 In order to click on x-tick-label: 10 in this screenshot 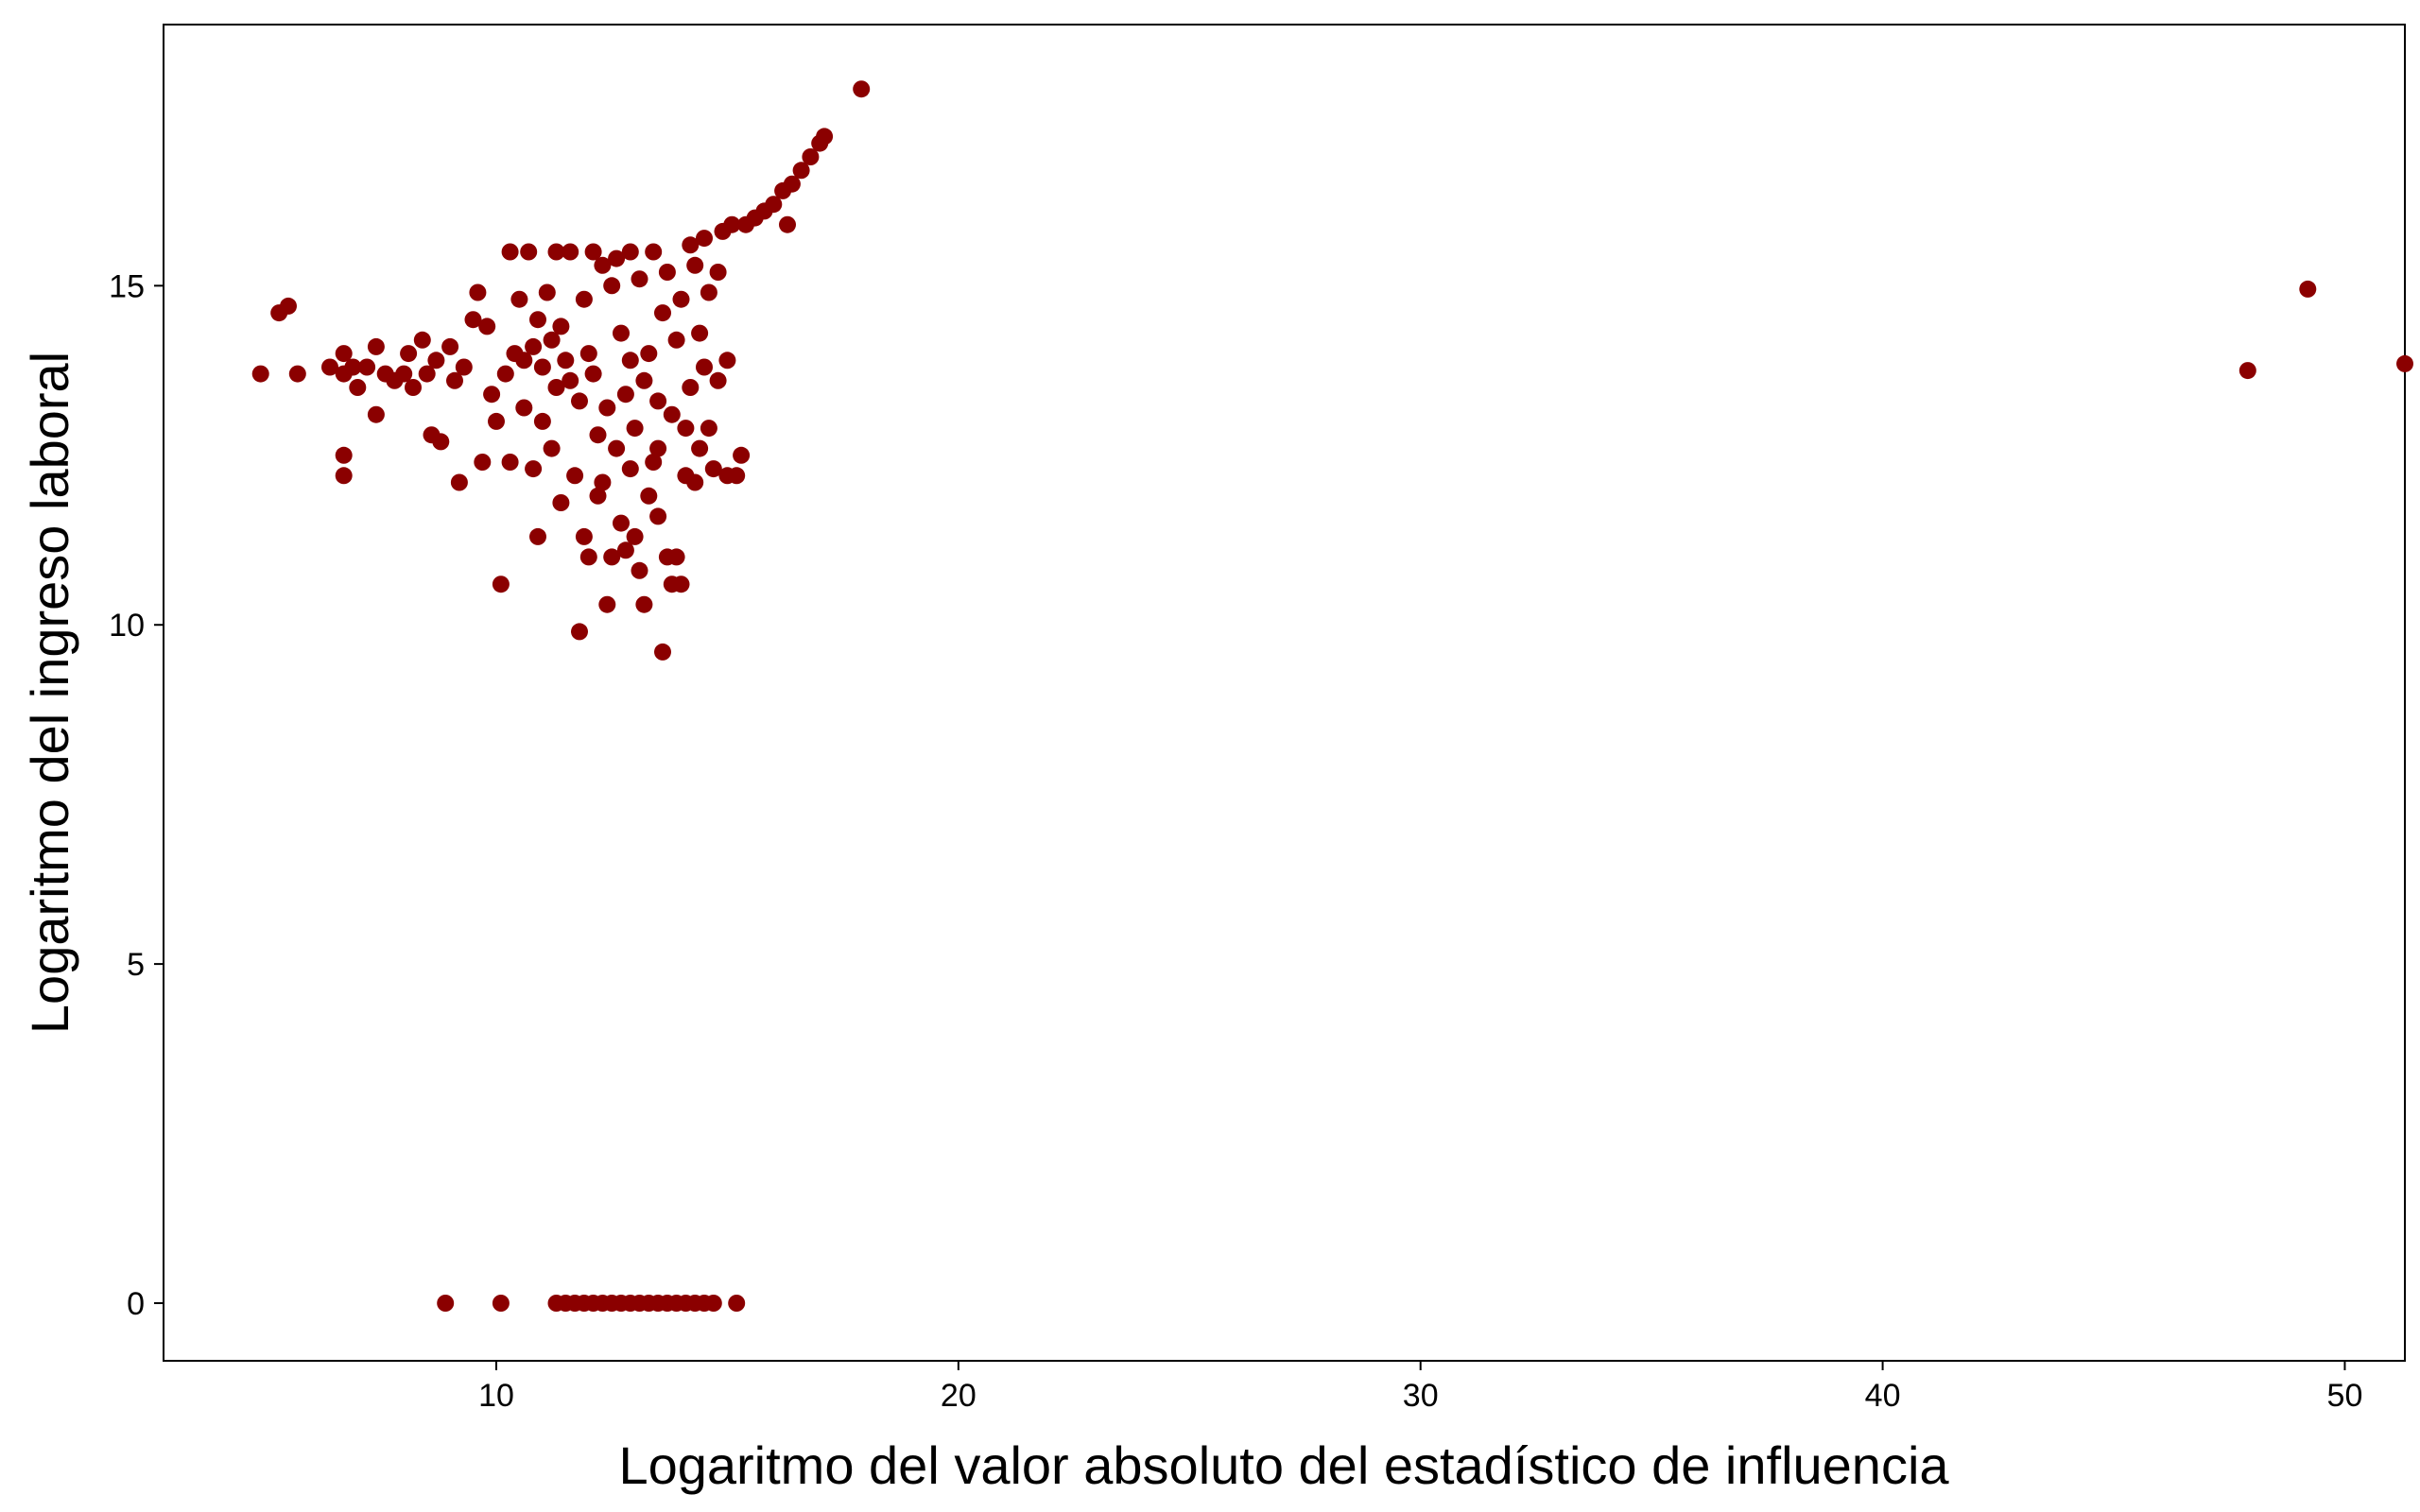, I will do `click(496, 1396)`.